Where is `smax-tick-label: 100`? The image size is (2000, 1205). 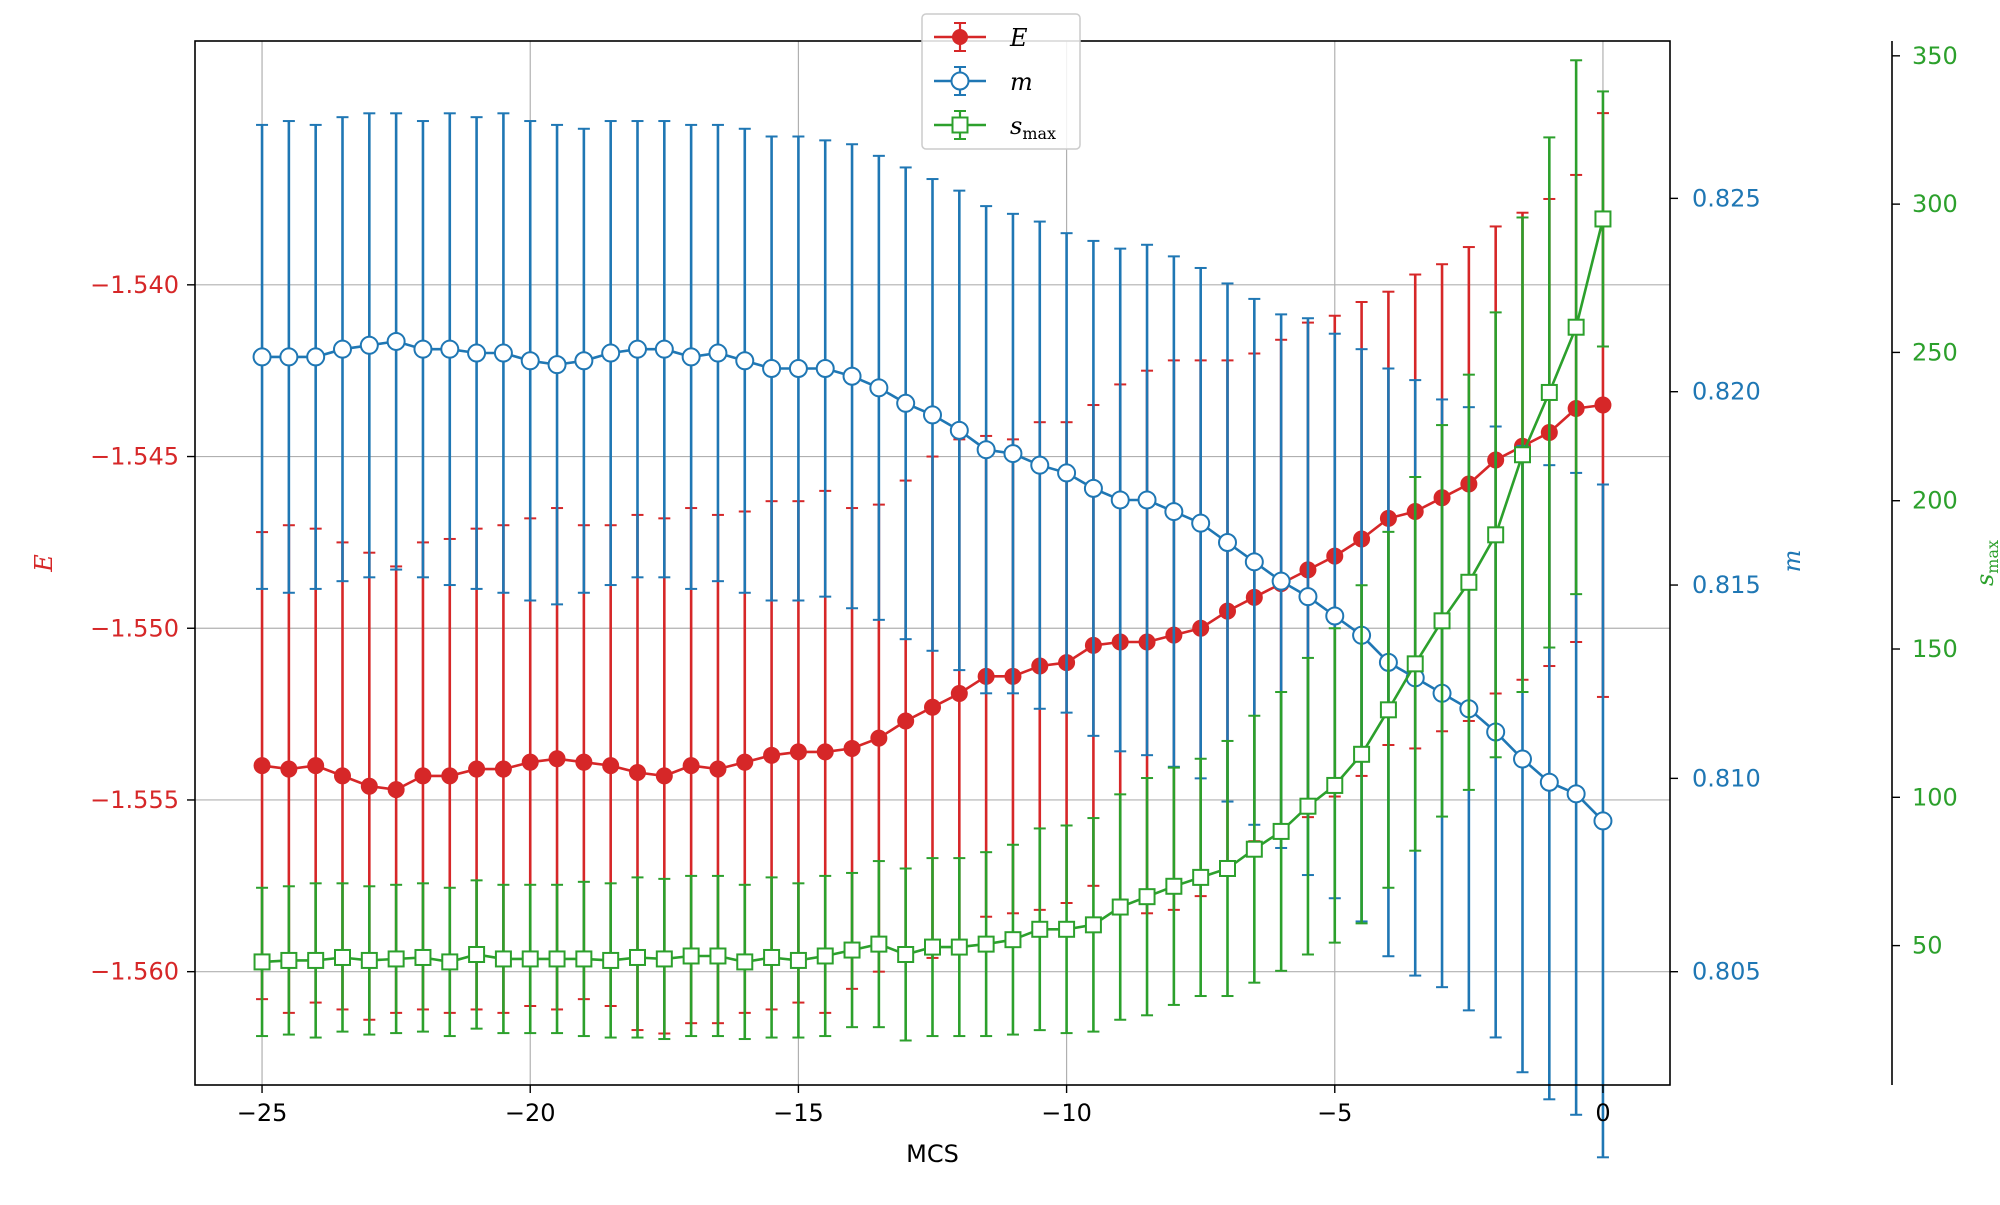 smax-tick-label: 100 is located at coordinates (1935, 797).